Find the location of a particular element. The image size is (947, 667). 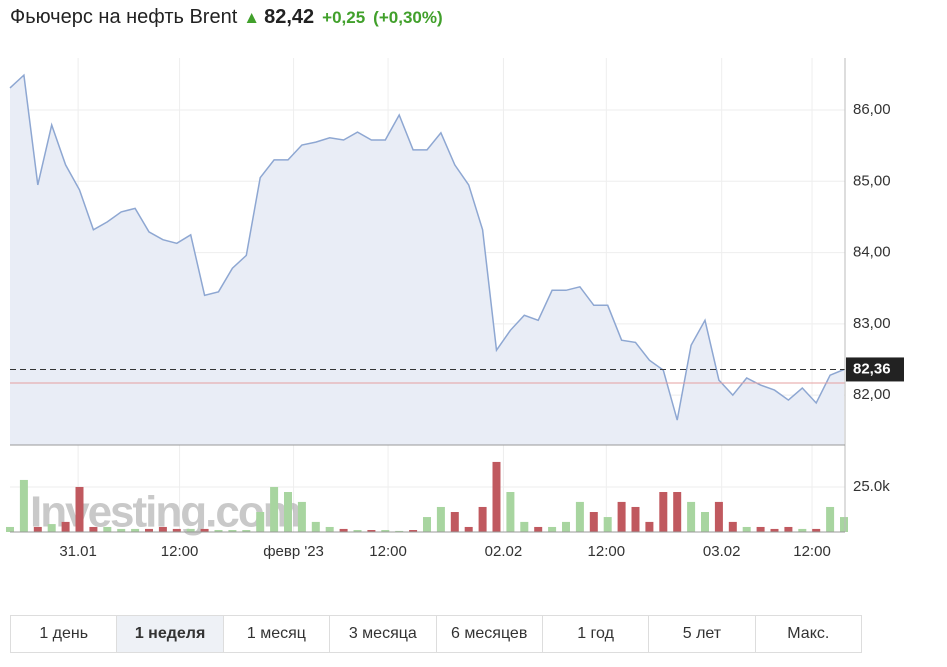

y-tick-label: 83,00 is located at coordinates (872, 323).